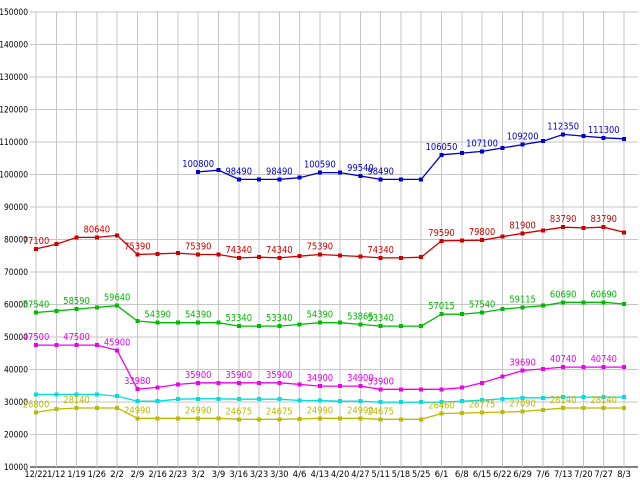  I want to click on y-tick-label: 20000, so click(16, 436).